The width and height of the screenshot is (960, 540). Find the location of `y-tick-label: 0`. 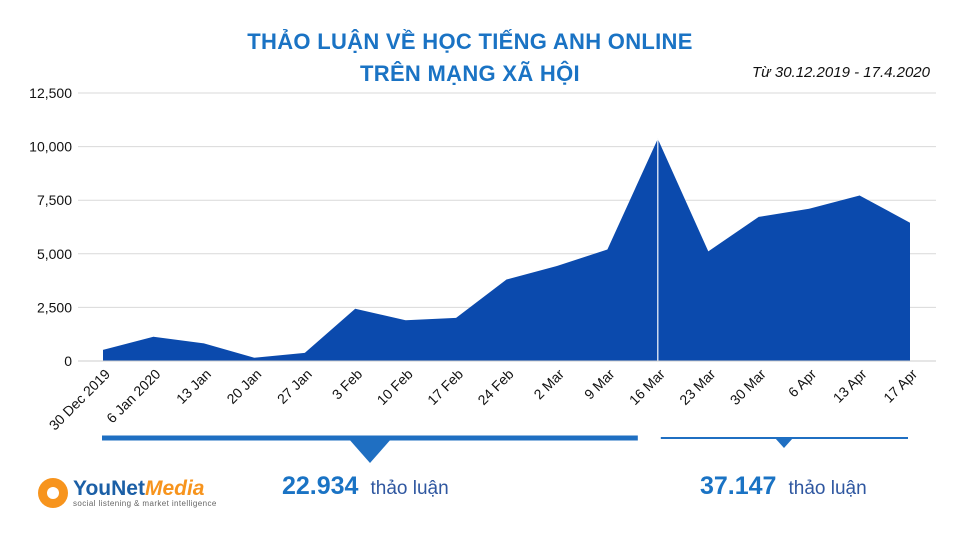

y-tick-label: 0 is located at coordinates (68, 361).